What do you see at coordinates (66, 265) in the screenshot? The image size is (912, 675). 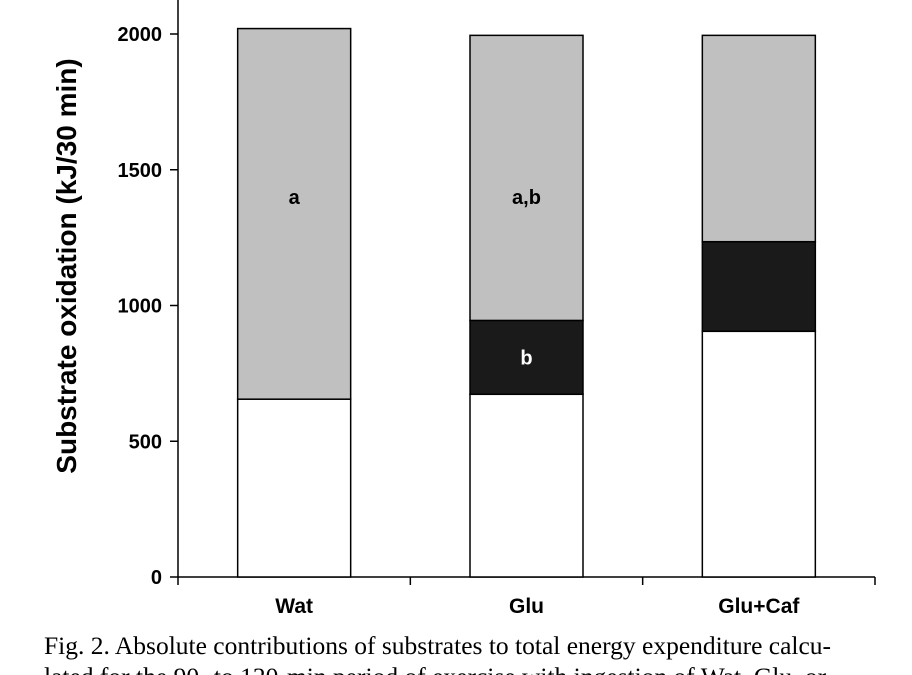 I see `y-axis-title: Substrate oxidation (kJ/30 min)` at bounding box center [66, 265].